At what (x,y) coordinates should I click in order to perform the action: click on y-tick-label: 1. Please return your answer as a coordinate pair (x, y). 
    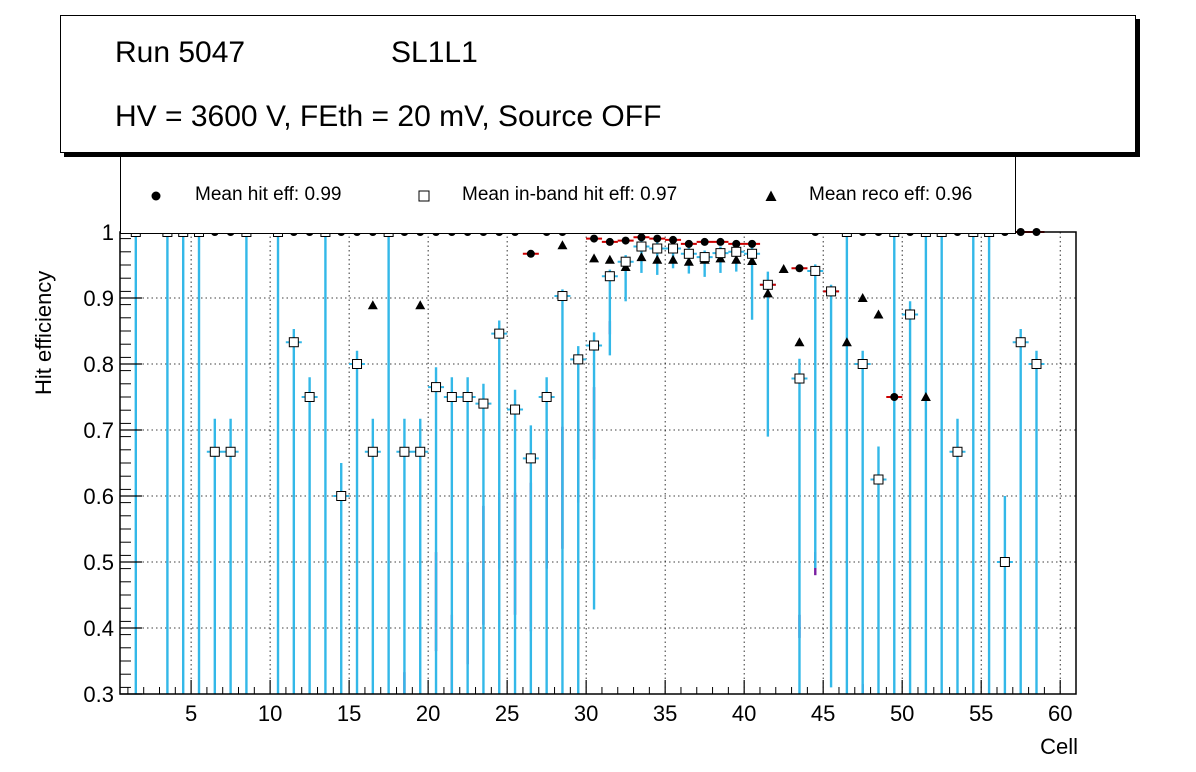
    Looking at the image, I should click on (108, 232).